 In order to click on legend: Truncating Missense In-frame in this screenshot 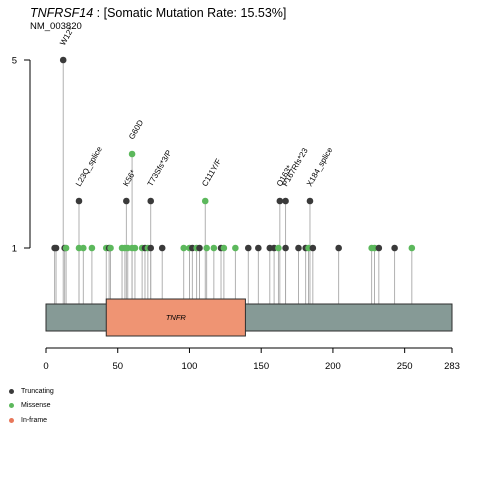, I will do `click(31, 406)`.